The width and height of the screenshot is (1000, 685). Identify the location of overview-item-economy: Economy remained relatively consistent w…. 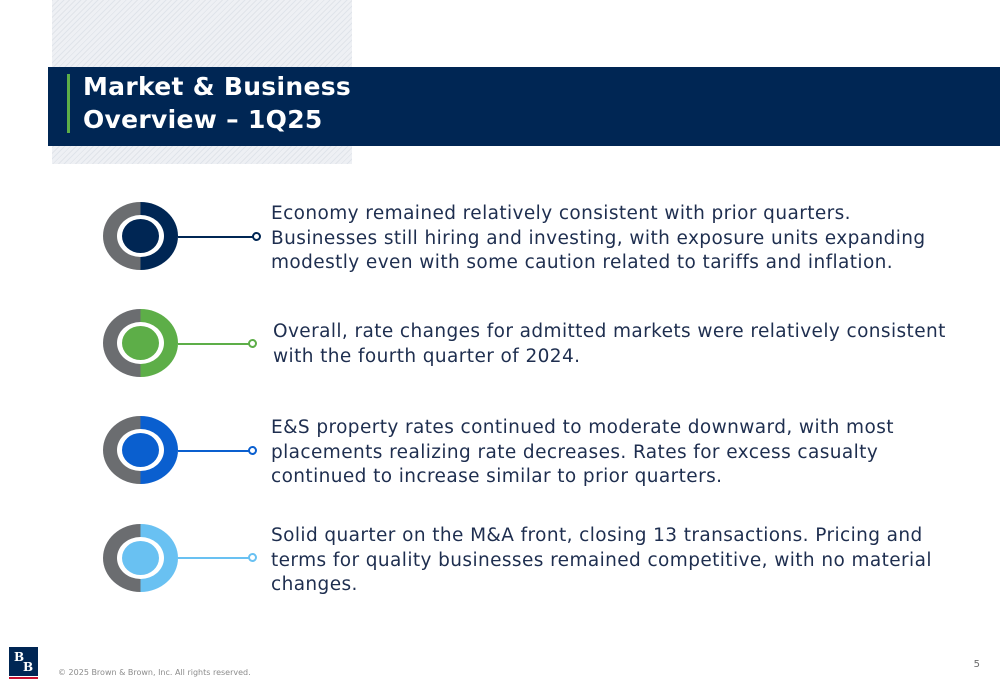
(500, 242).